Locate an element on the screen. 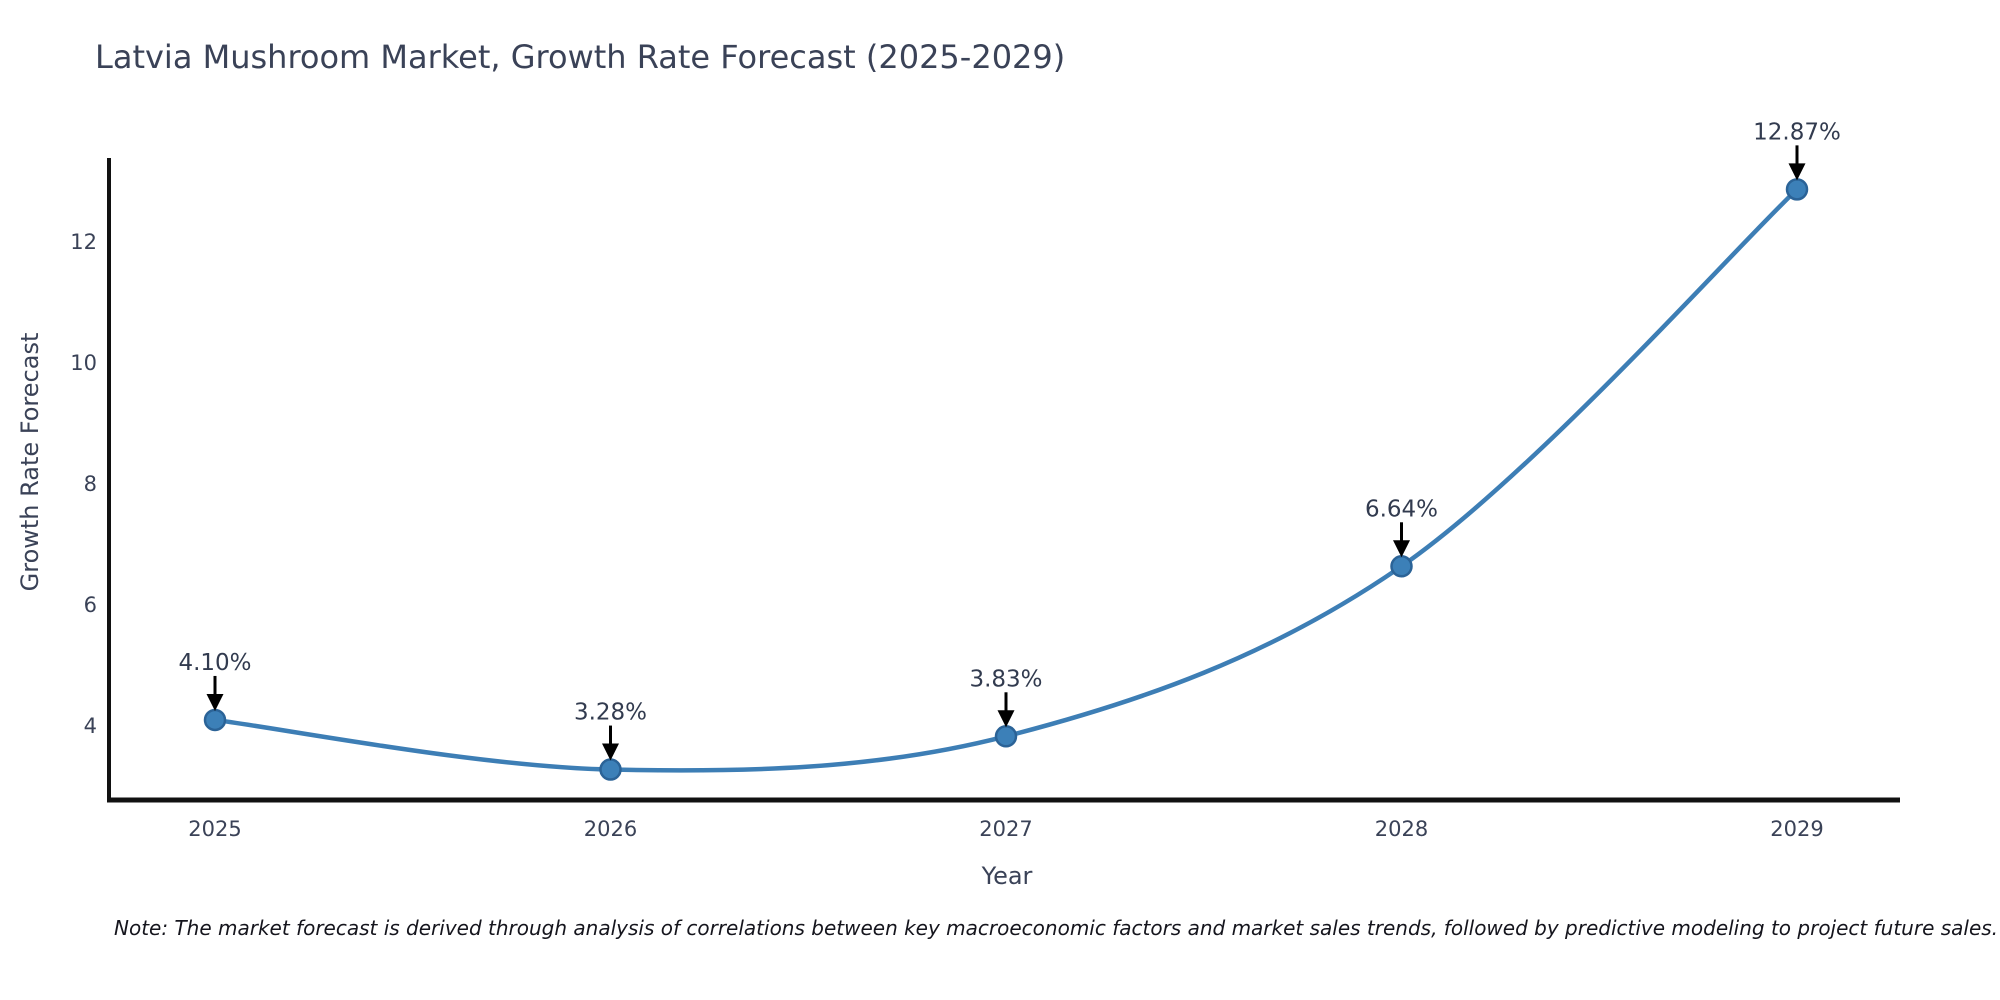 This screenshot has height=1000, width=2000. annotation-label: 4.10% is located at coordinates (214, 663).